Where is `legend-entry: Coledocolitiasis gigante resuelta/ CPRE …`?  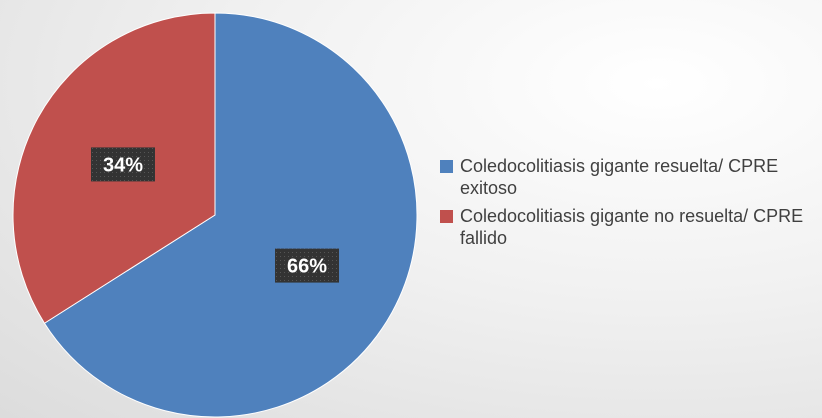 legend-entry: Coledocolitiasis gigante resuelta/ CPRE … is located at coordinates (630, 177).